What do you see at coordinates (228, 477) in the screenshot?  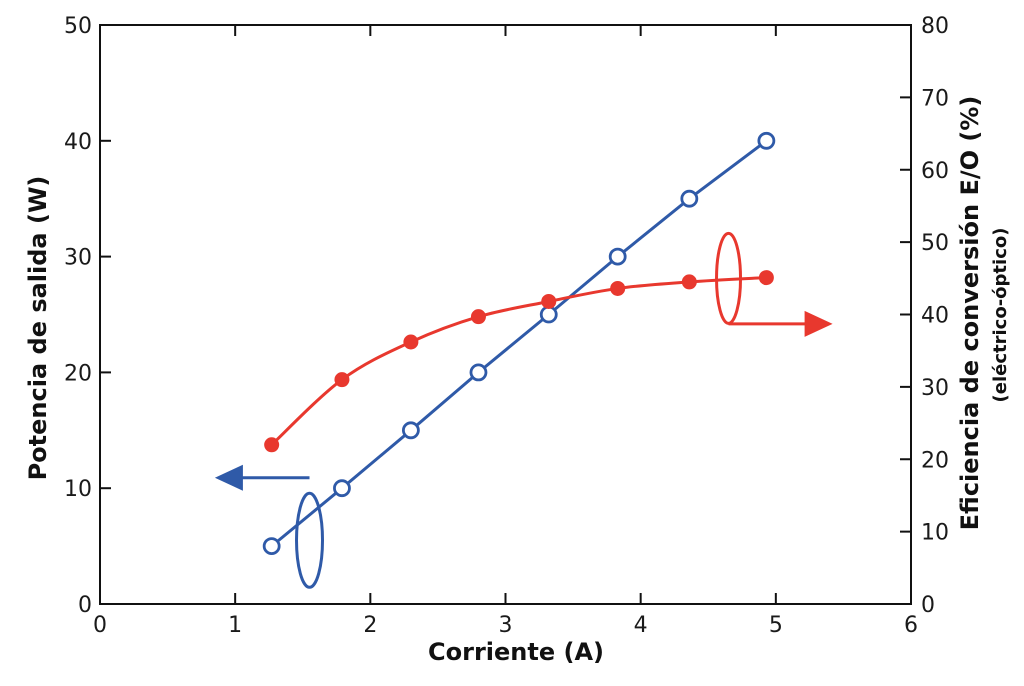 I see `arrow-left-icon` at bounding box center [228, 477].